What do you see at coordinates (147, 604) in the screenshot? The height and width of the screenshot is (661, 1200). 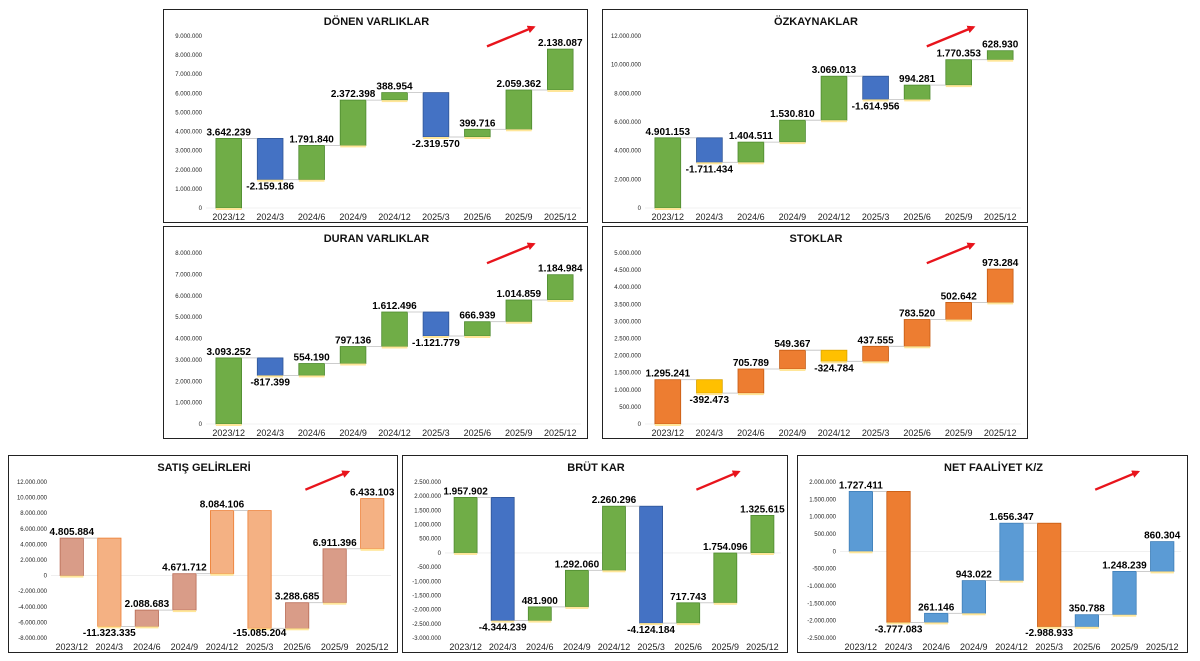 I see `data-label: 2.088.683` at bounding box center [147, 604].